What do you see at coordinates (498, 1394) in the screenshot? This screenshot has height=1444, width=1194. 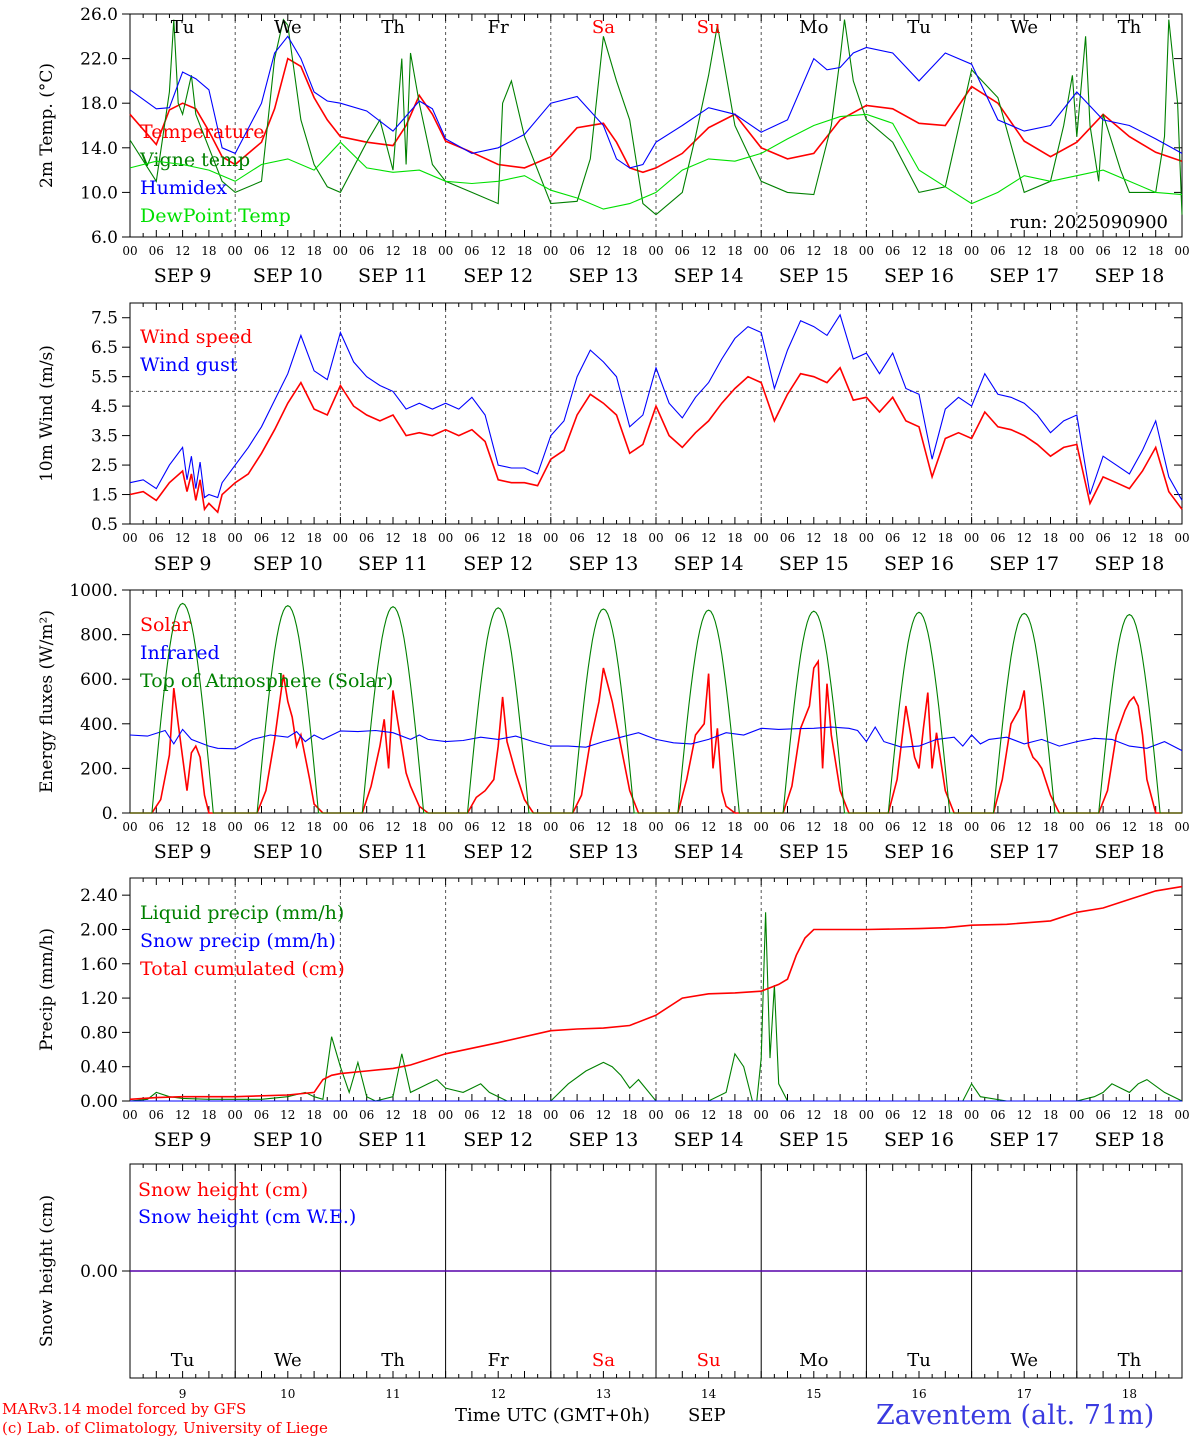 I see `day-number: 12` at bounding box center [498, 1394].